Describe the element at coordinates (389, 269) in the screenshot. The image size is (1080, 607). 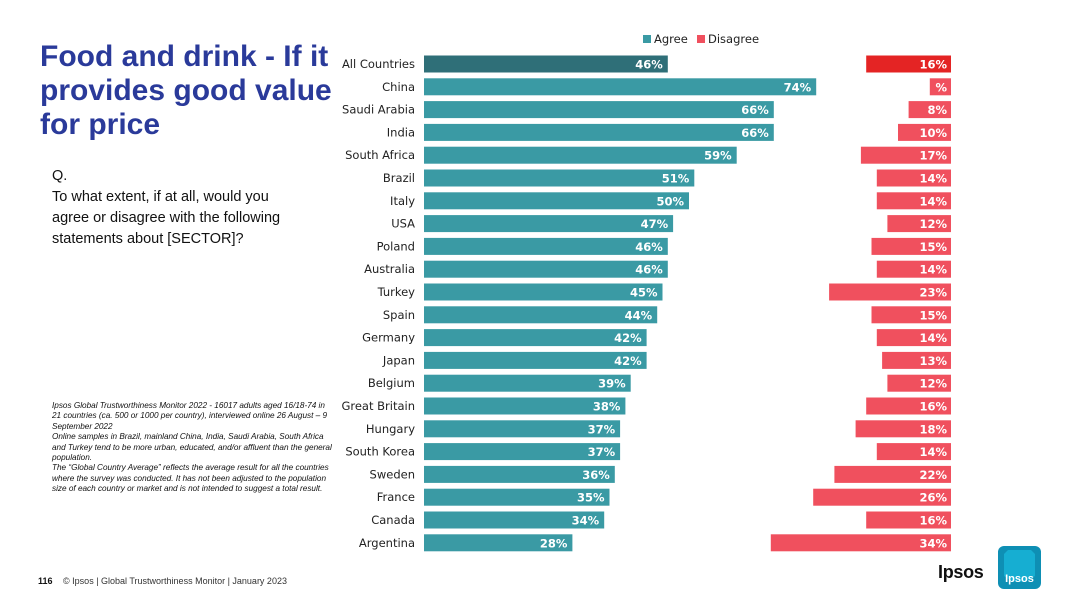
I see `category-label: Australia` at that location.